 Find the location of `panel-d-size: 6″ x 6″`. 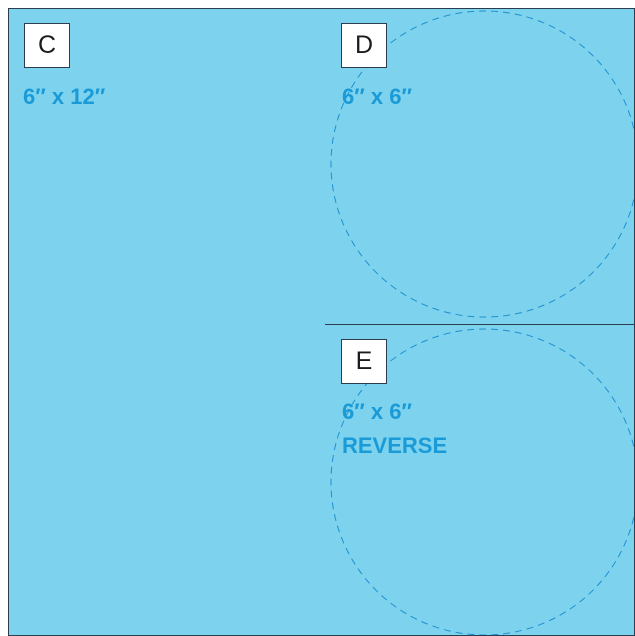

panel-d-size: 6″ x 6″ is located at coordinates (377, 96).